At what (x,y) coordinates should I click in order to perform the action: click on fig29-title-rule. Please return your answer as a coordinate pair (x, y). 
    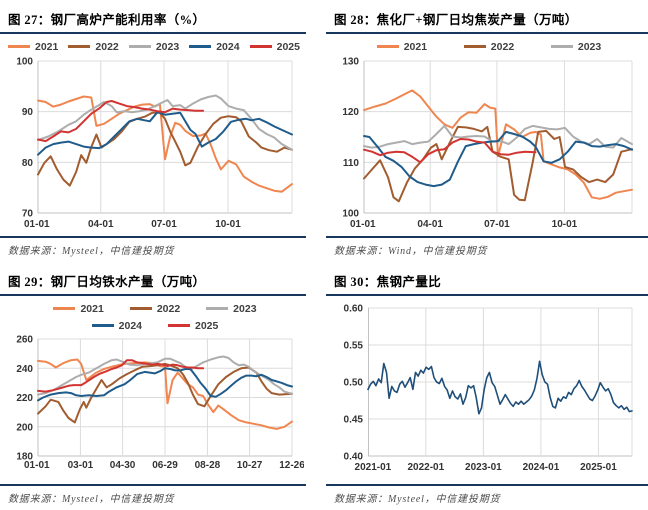
    Looking at the image, I should click on (153, 295).